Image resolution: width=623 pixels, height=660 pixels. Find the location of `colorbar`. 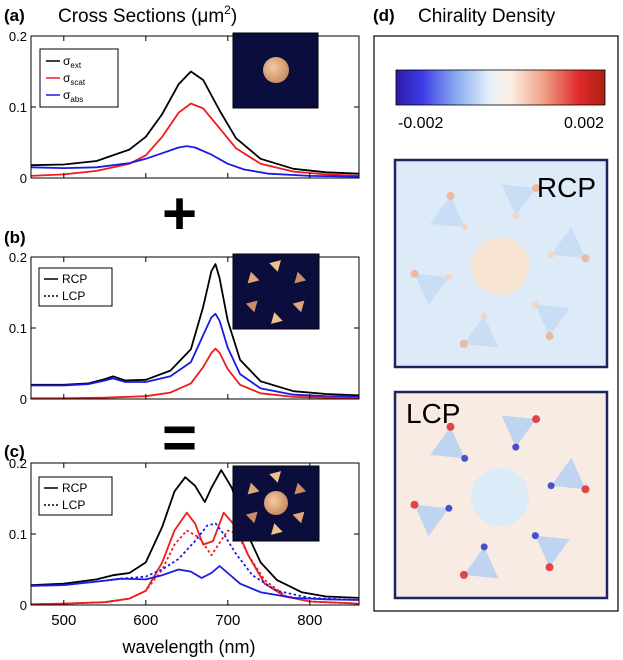

colorbar is located at coordinates (500, 87).